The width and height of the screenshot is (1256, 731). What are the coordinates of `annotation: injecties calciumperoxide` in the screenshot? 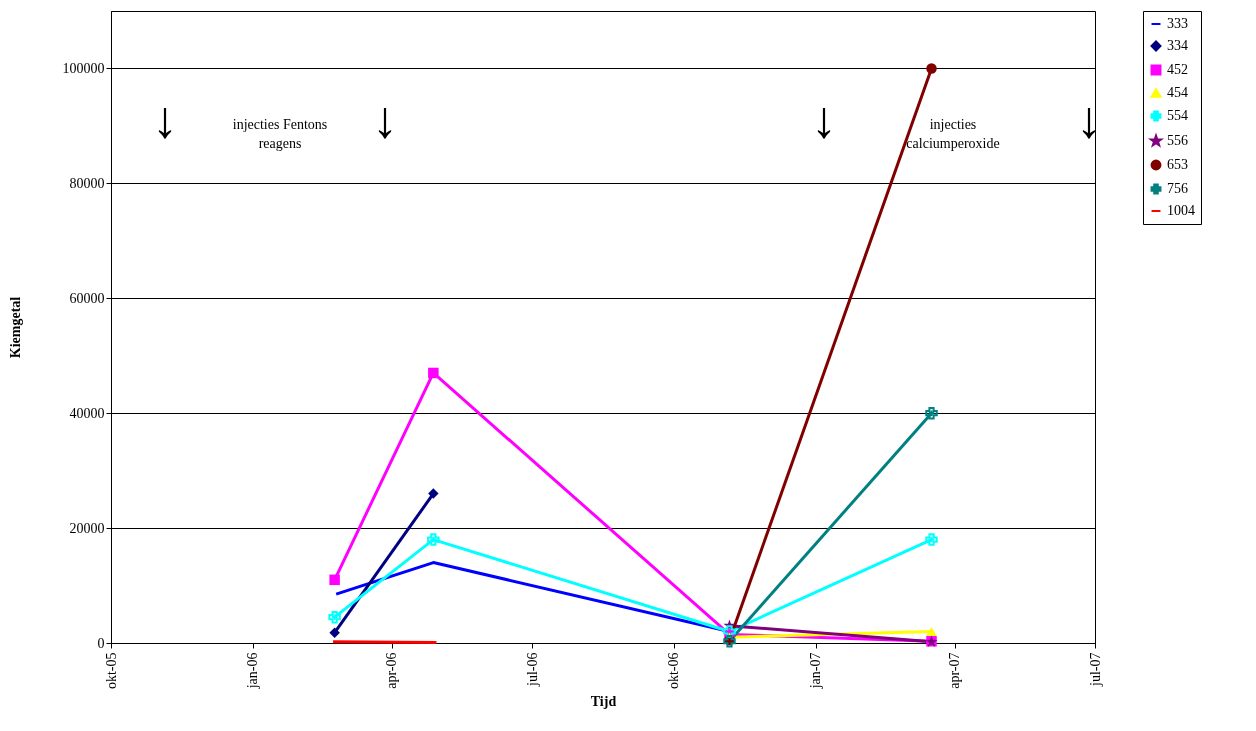 It's located at (953, 134).